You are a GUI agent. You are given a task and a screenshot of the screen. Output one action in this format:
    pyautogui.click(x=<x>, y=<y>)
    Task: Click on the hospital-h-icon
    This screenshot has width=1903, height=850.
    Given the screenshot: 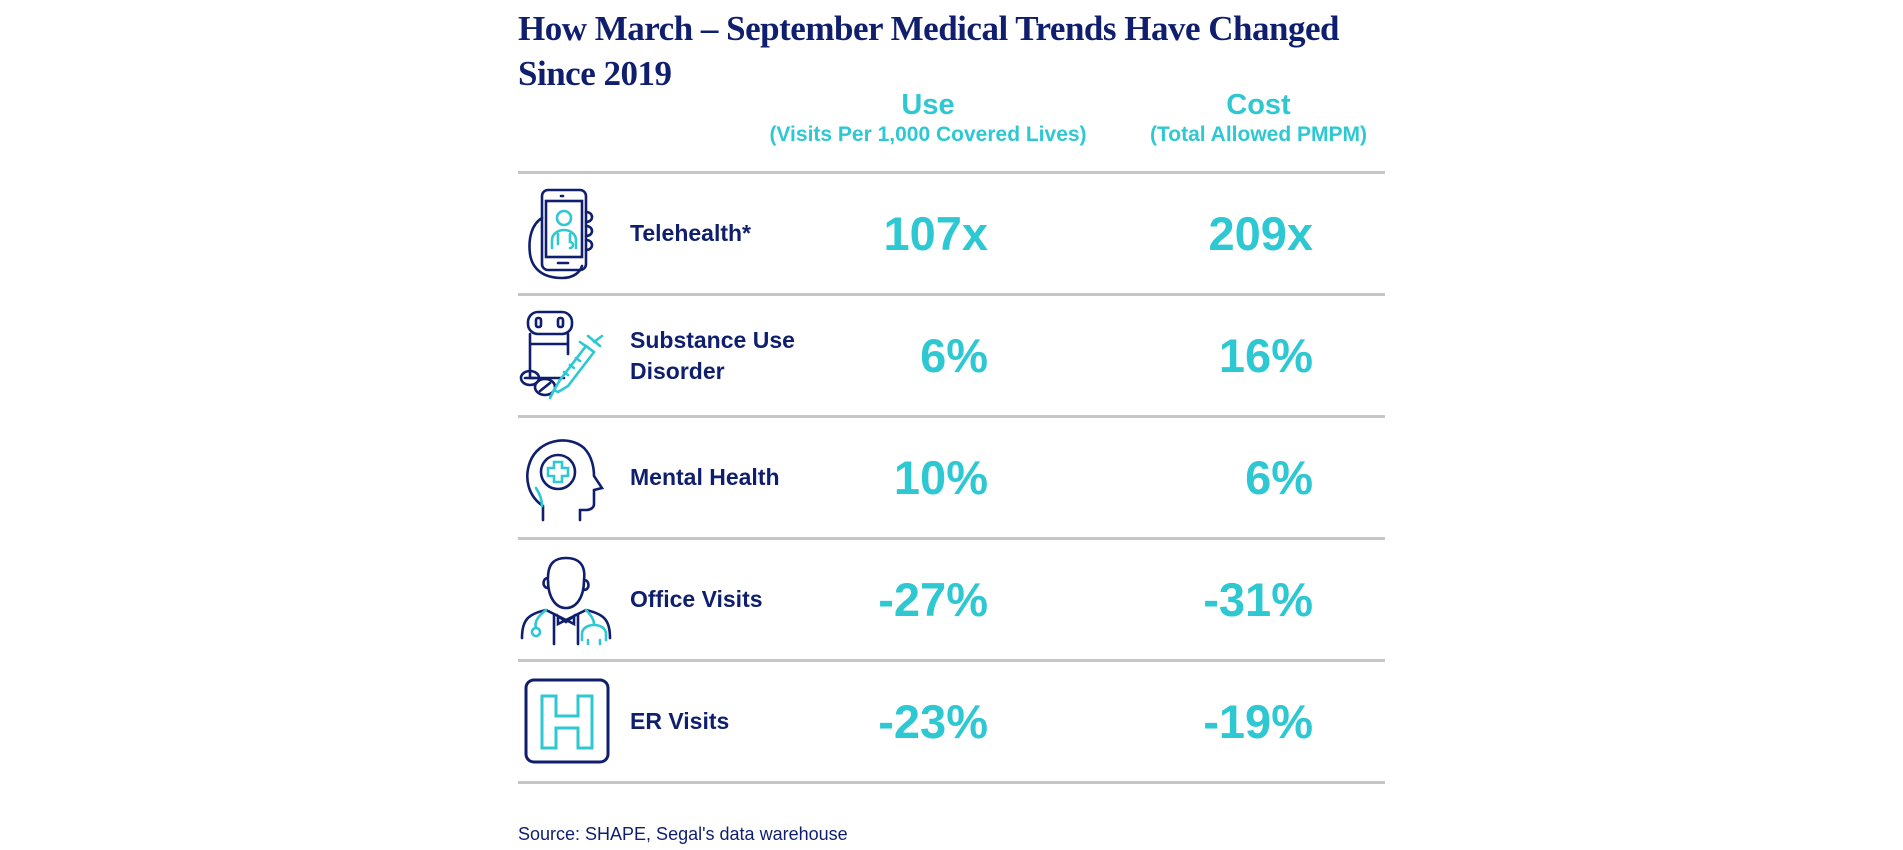 What is the action you would take?
    pyautogui.click(x=567, y=721)
    